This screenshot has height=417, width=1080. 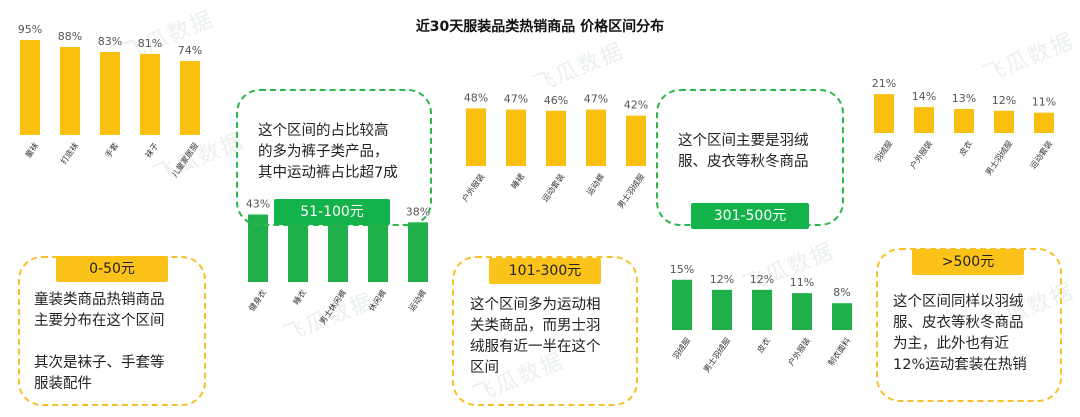 I want to click on data-label: 46%, so click(x=556, y=100).